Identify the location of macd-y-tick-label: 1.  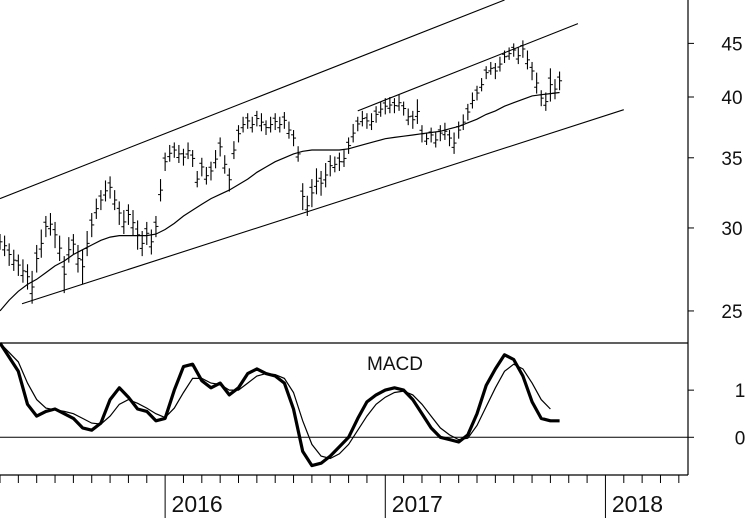
(740, 391).